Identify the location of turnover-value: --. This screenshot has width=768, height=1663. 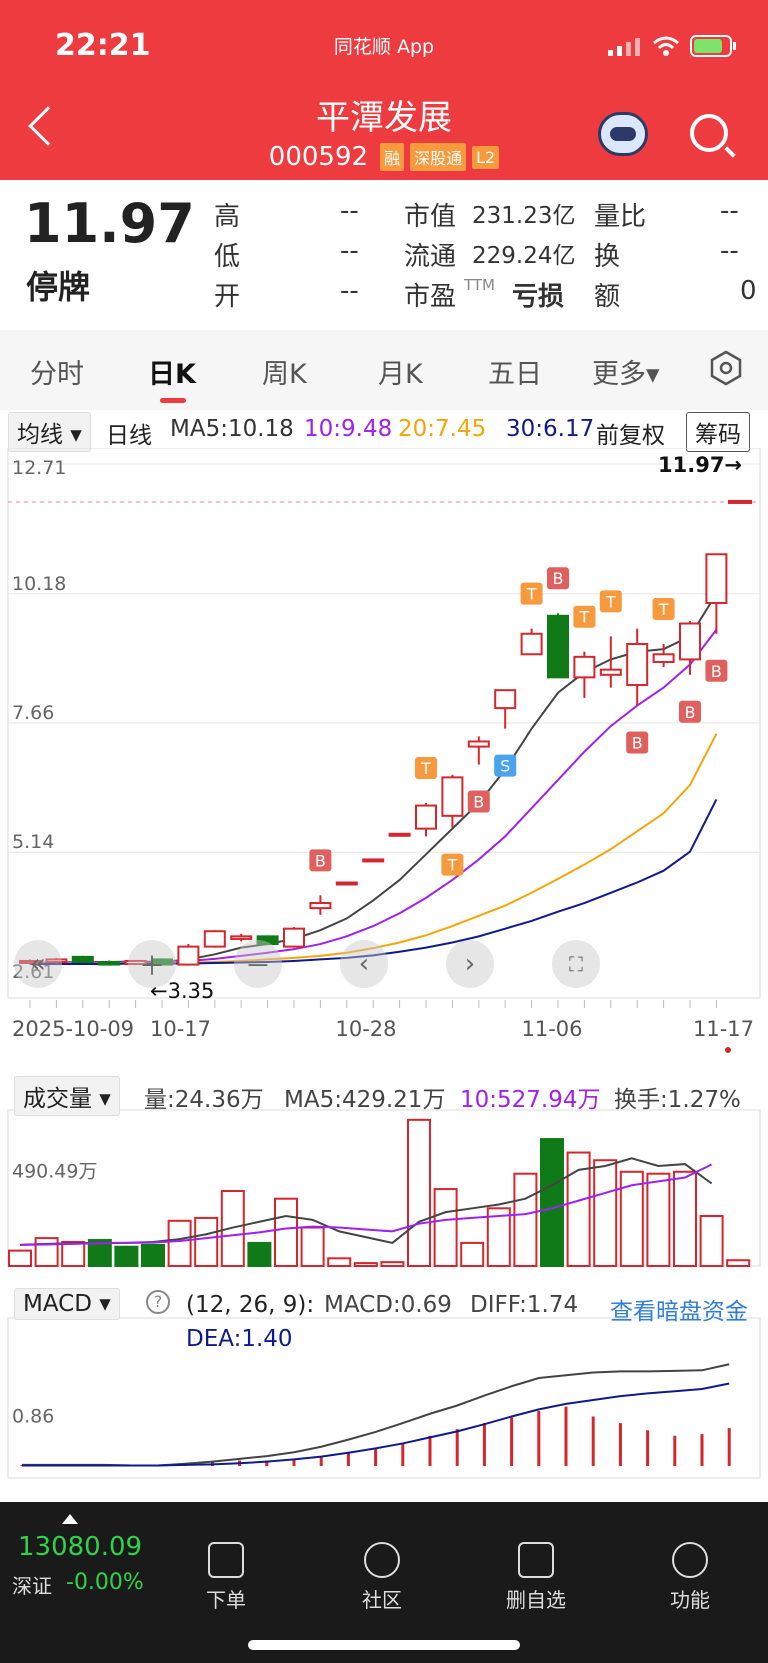
(729, 251).